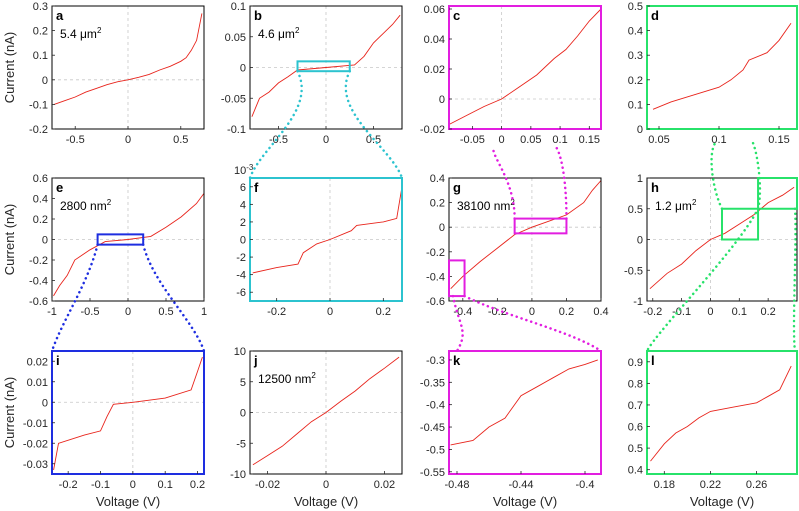 The width and height of the screenshot is (799, 511). I want to click on y-tick-label: -0.4, so click(435, 406).